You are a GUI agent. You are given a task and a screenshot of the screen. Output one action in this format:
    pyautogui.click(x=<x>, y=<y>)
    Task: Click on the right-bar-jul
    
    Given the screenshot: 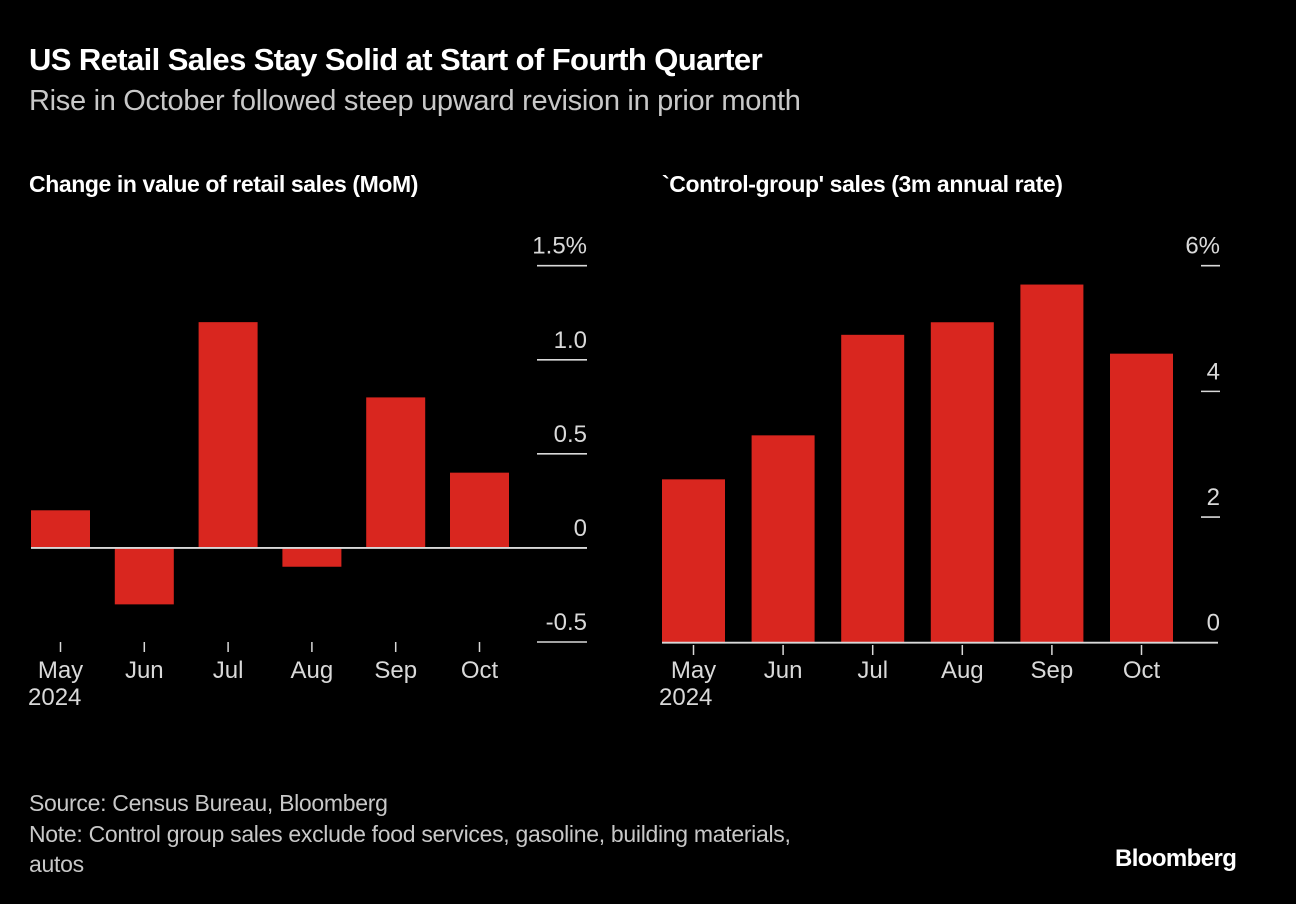 What is the action you would take?
    pyautogui.click(x=873, y=488)
    